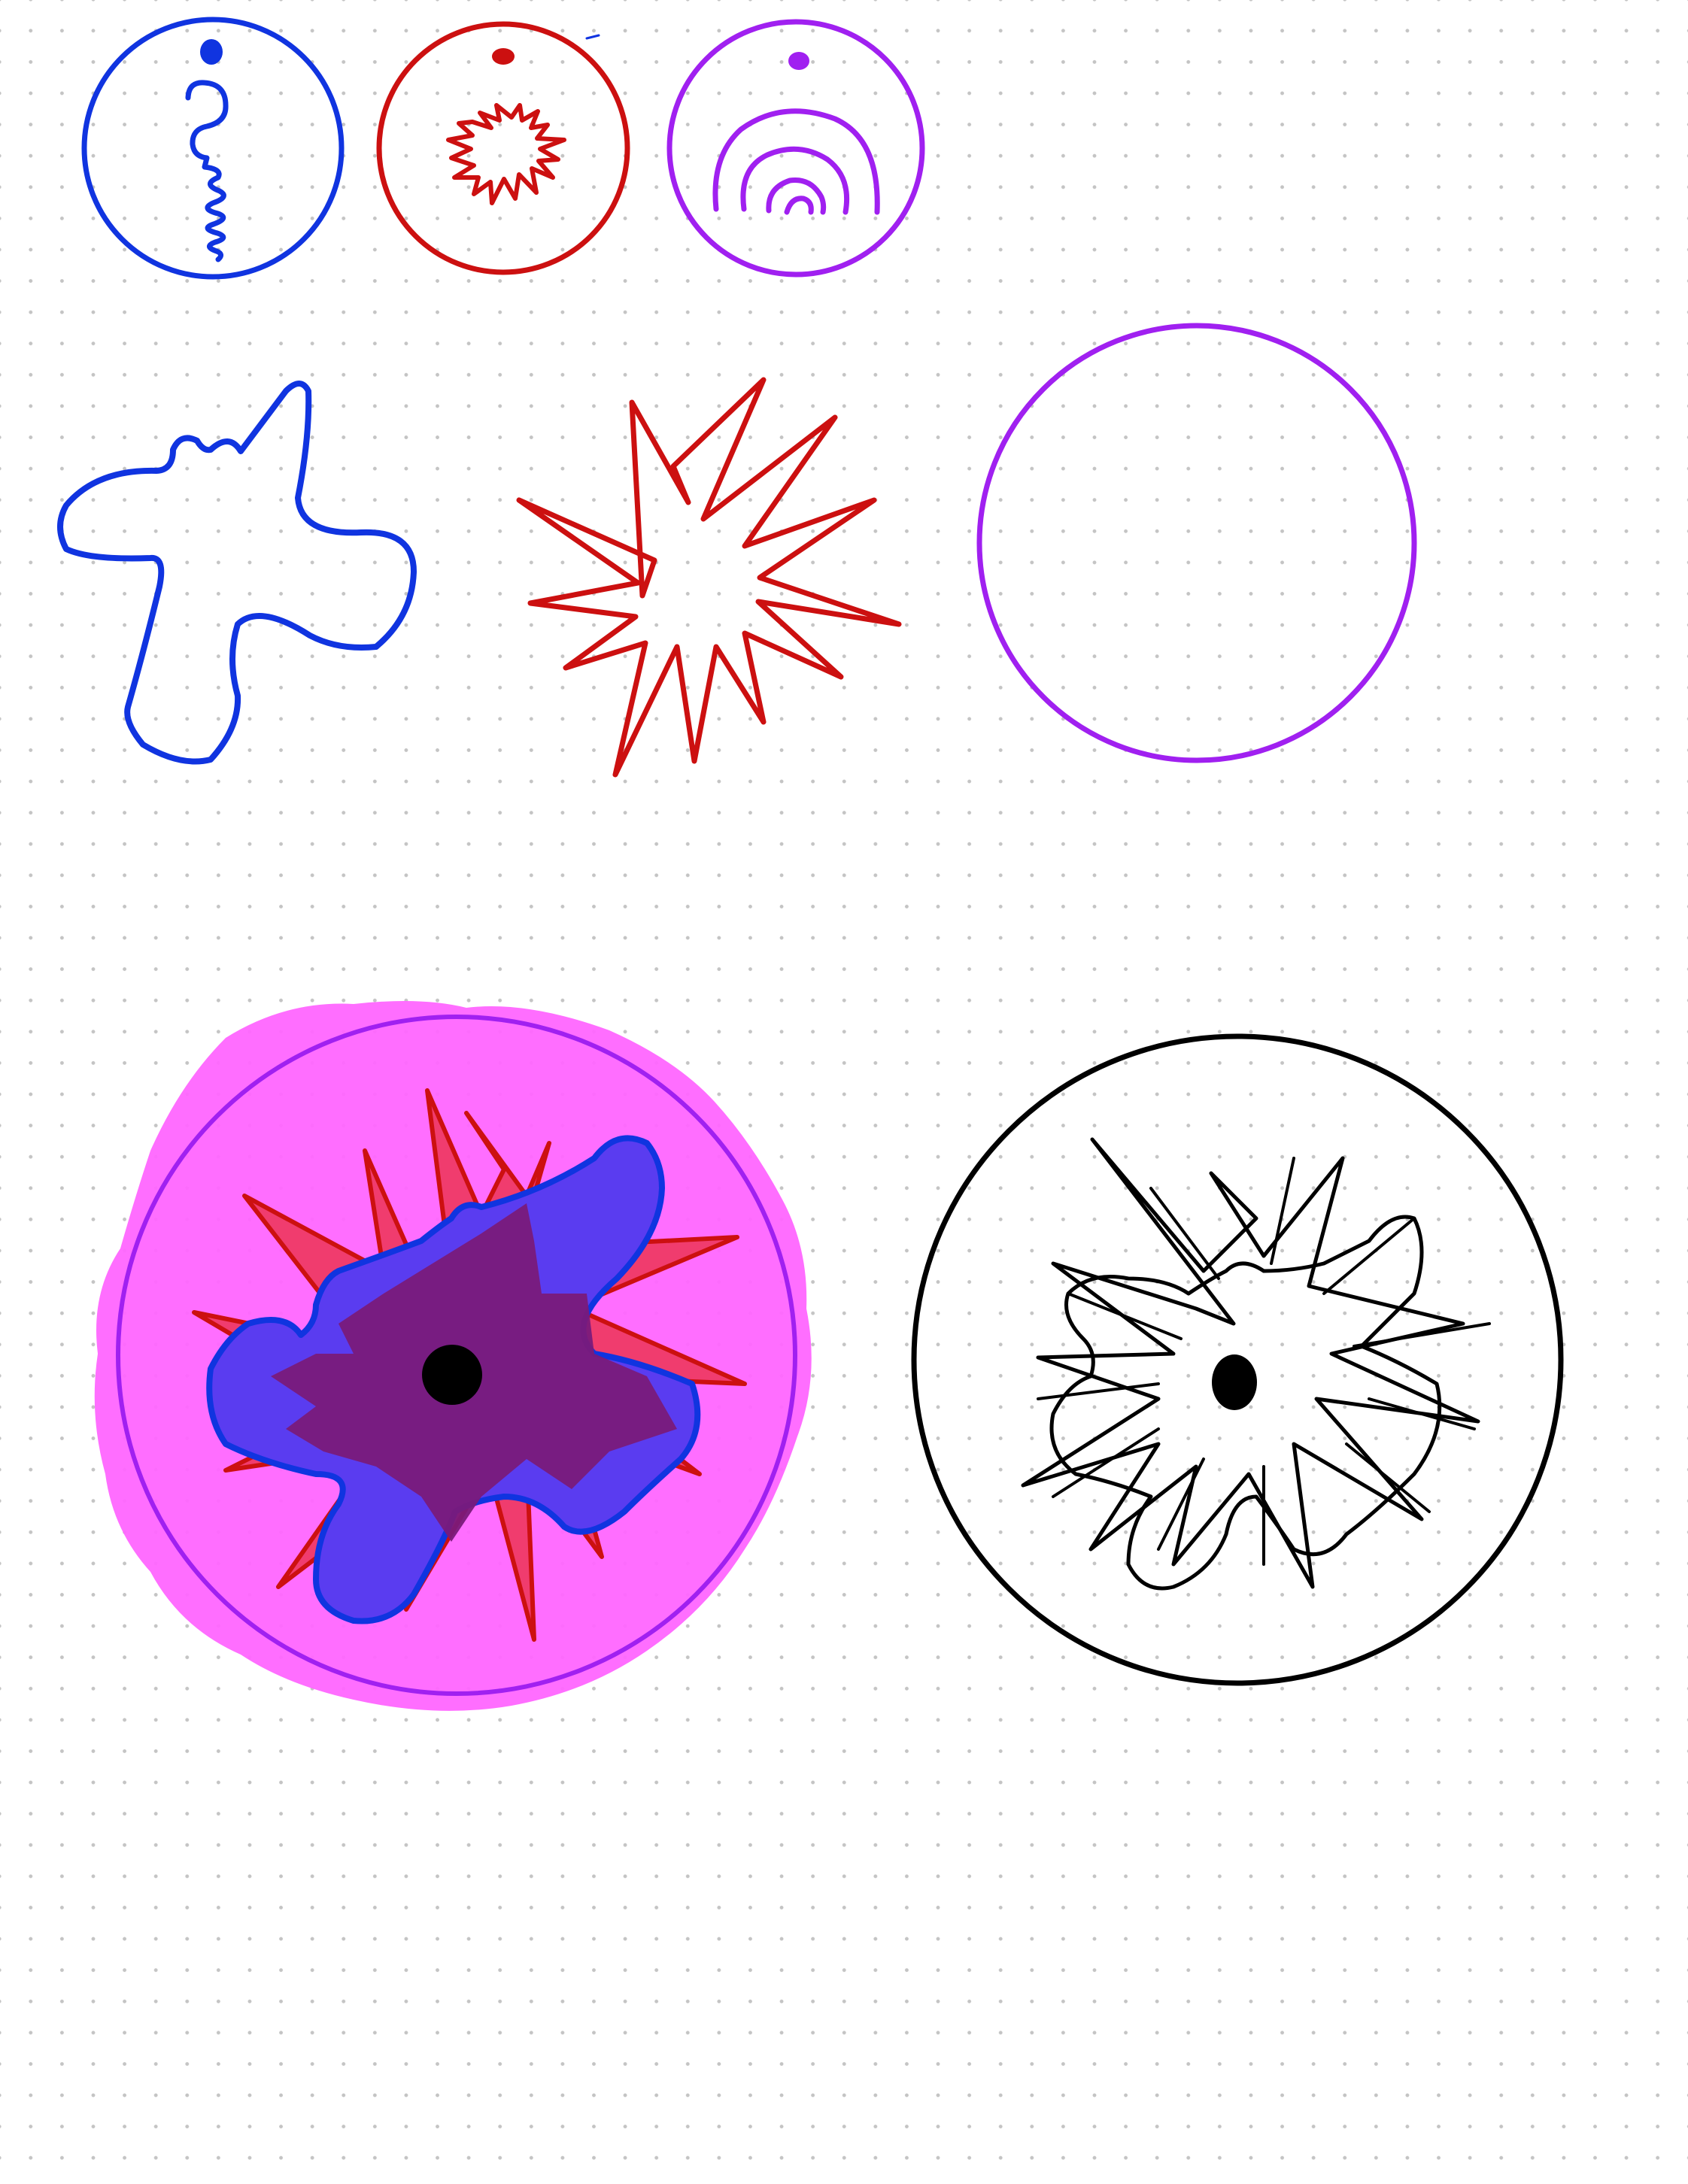 The image size is (1688, 2184). I want to click on black-outer-ring, so click(1237, 1359).